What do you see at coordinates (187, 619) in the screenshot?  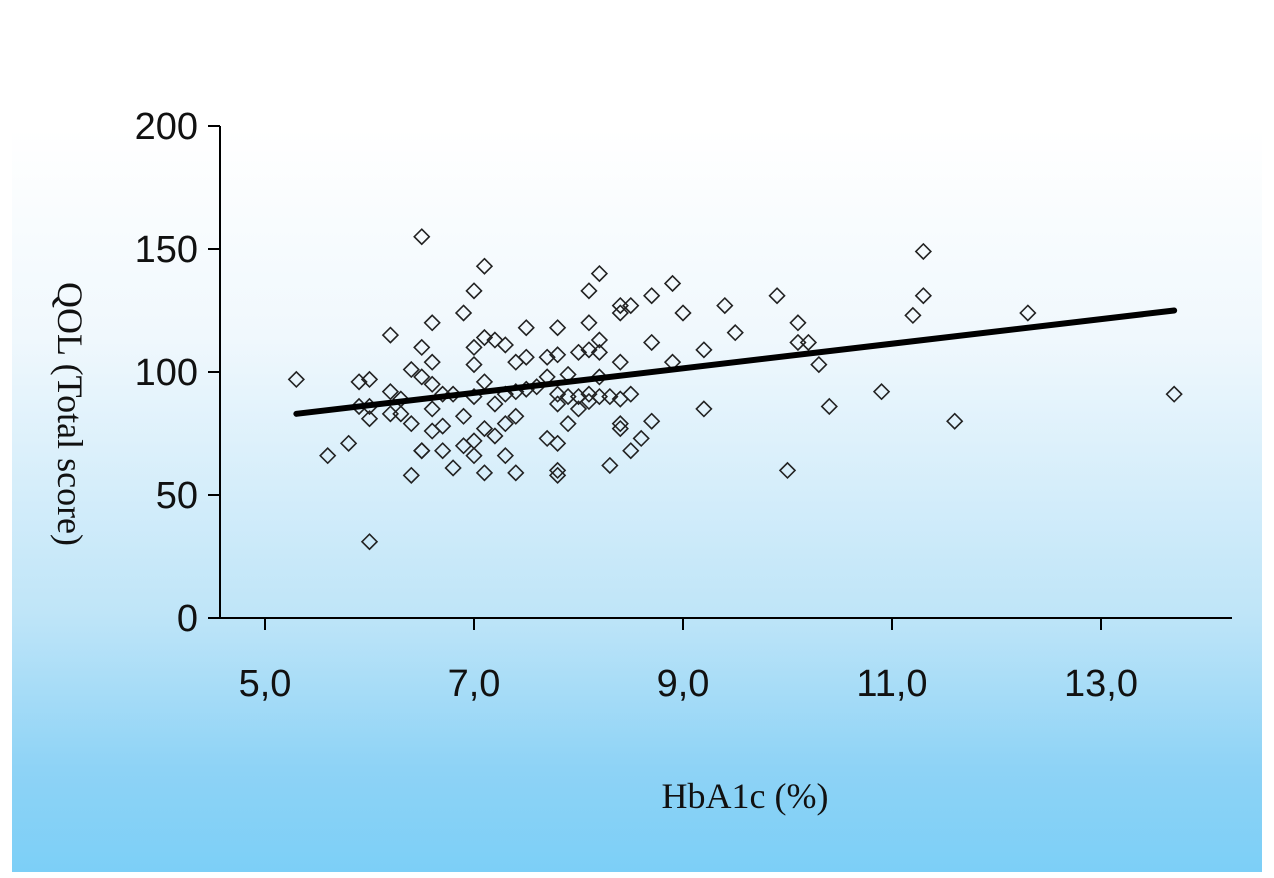 I see `y-tick-label: 0` at bounding box center [187, 619].